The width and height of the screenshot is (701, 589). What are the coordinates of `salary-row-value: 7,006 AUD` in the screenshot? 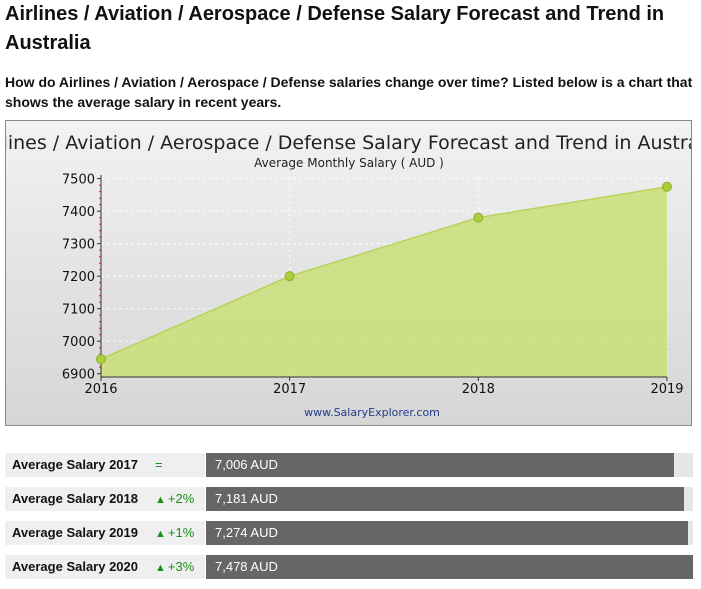 It's located at (246, 464).